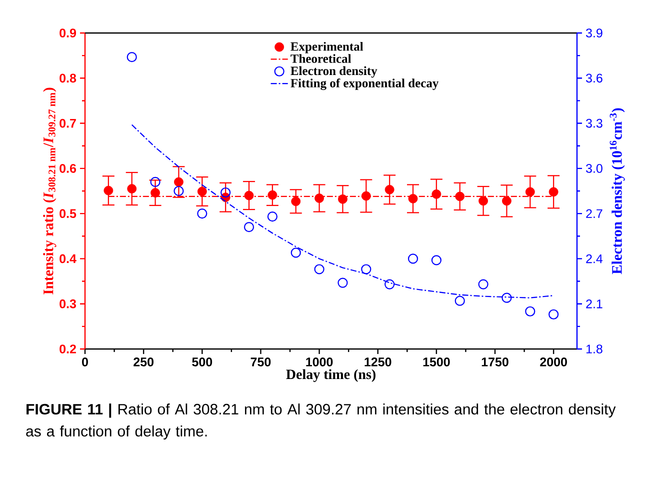  Describe the element at coordinates (68, 213) in the screenshot. I see `y-tick-label: 0.5` at that location.